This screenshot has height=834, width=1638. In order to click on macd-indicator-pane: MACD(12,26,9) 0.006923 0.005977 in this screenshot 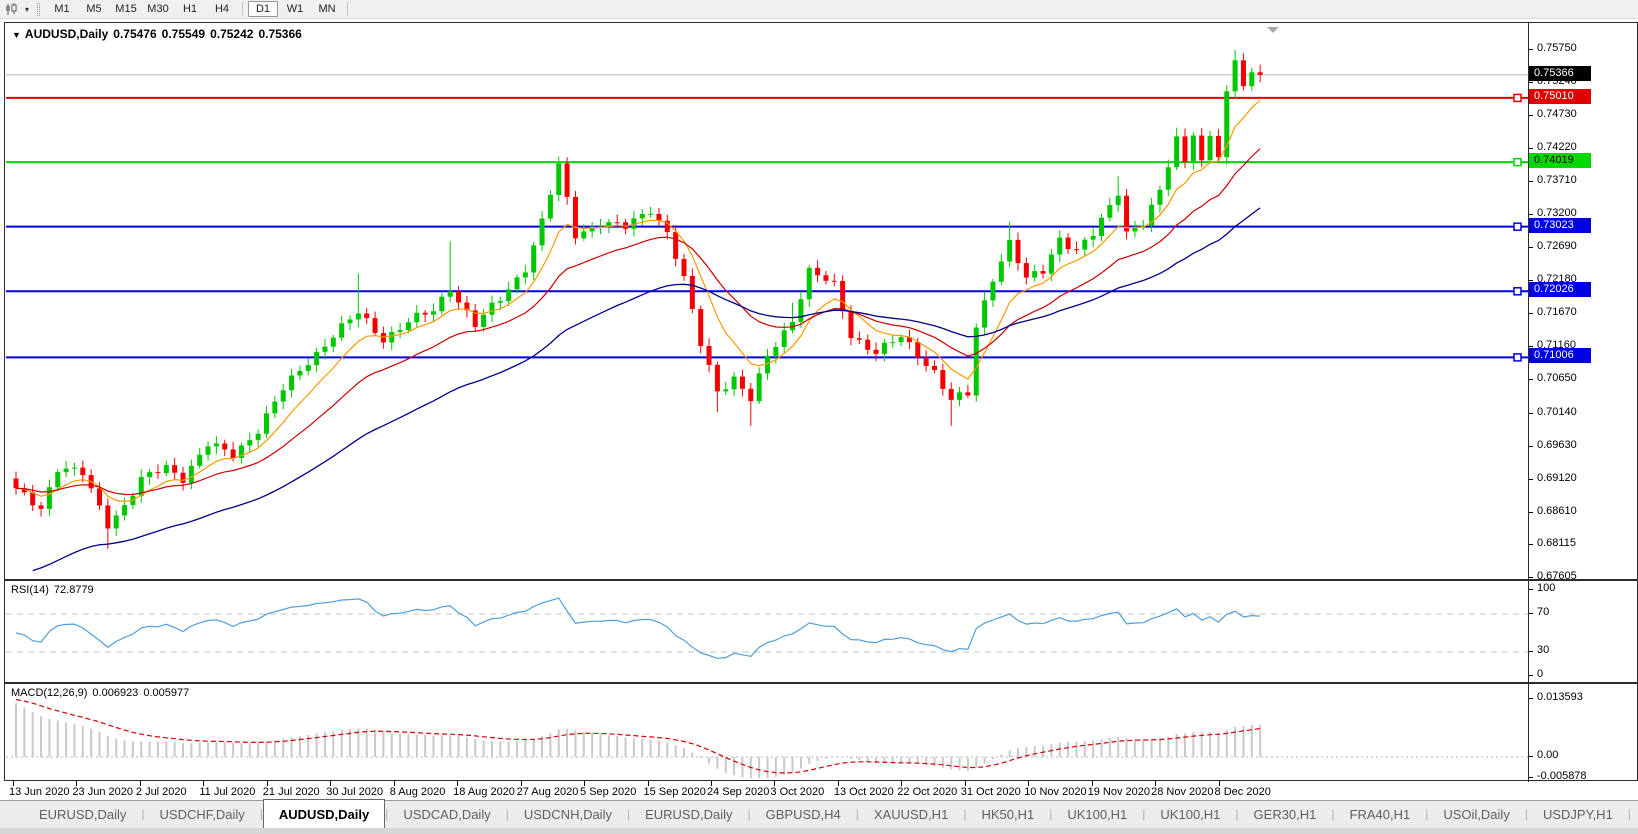, I will do `click(821, 732)`.